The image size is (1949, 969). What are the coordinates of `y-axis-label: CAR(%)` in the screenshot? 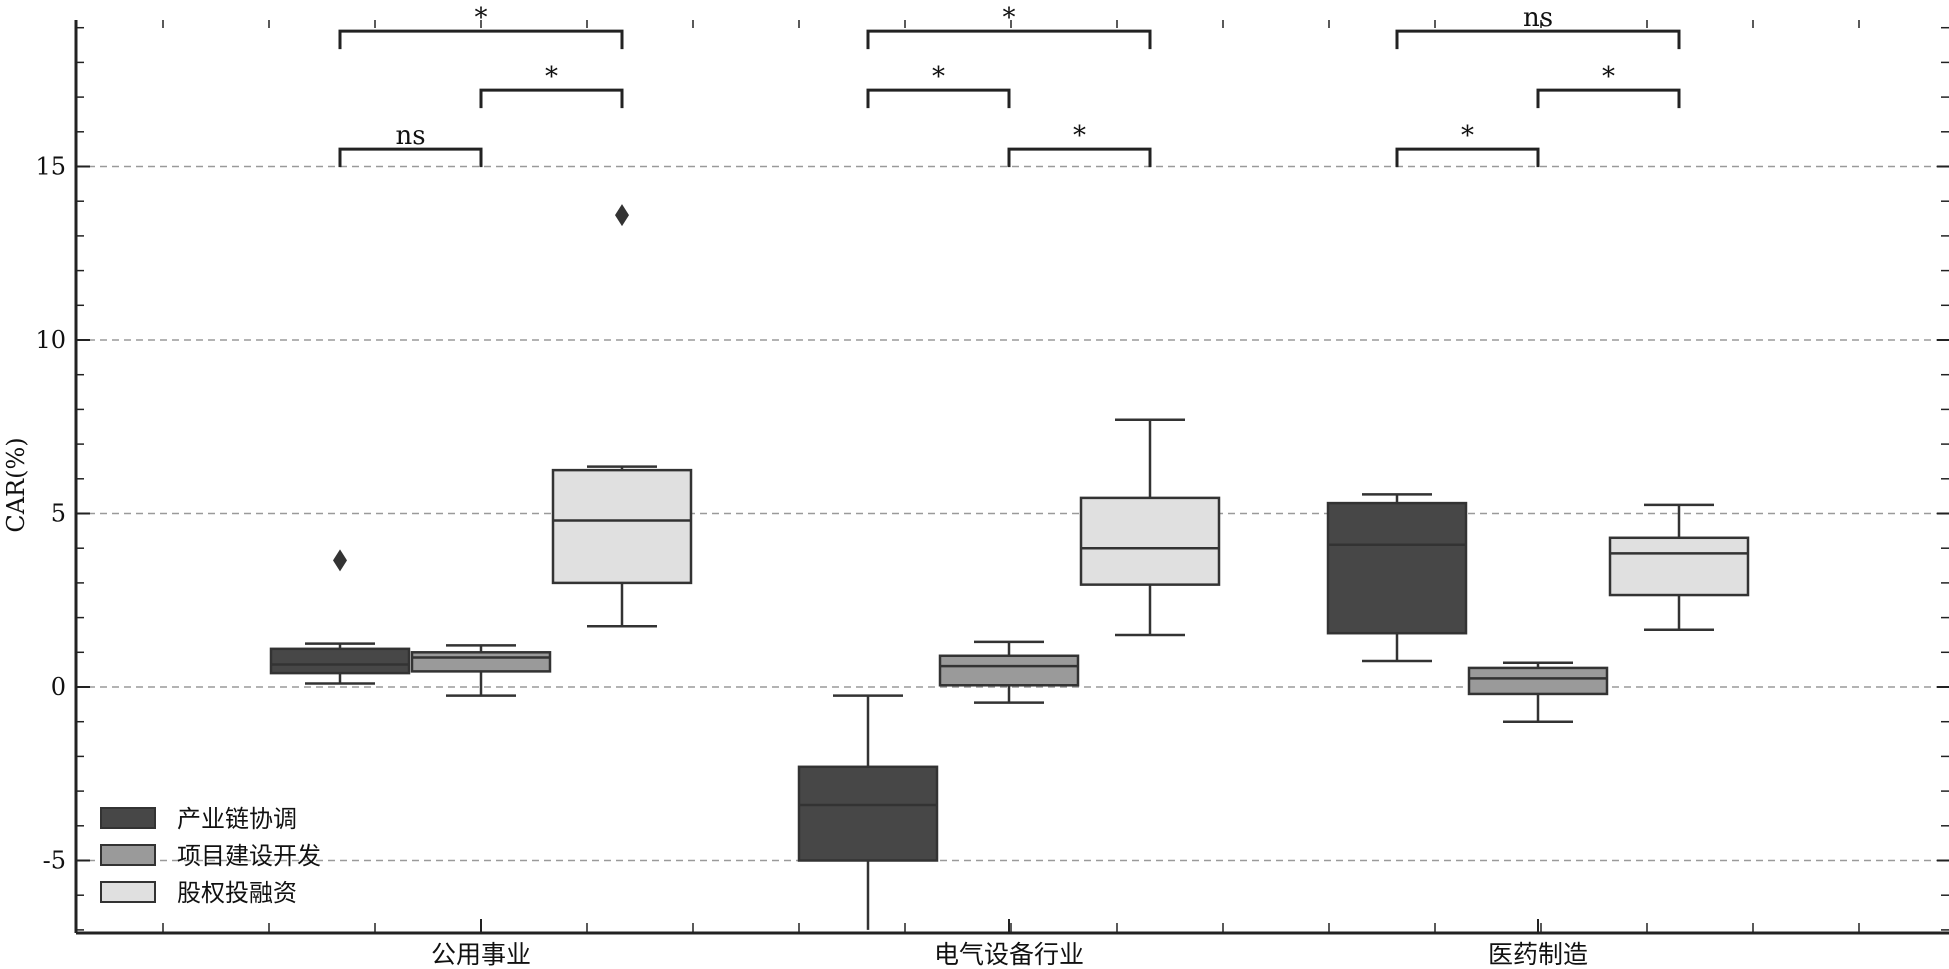 It's located at (16, 484).